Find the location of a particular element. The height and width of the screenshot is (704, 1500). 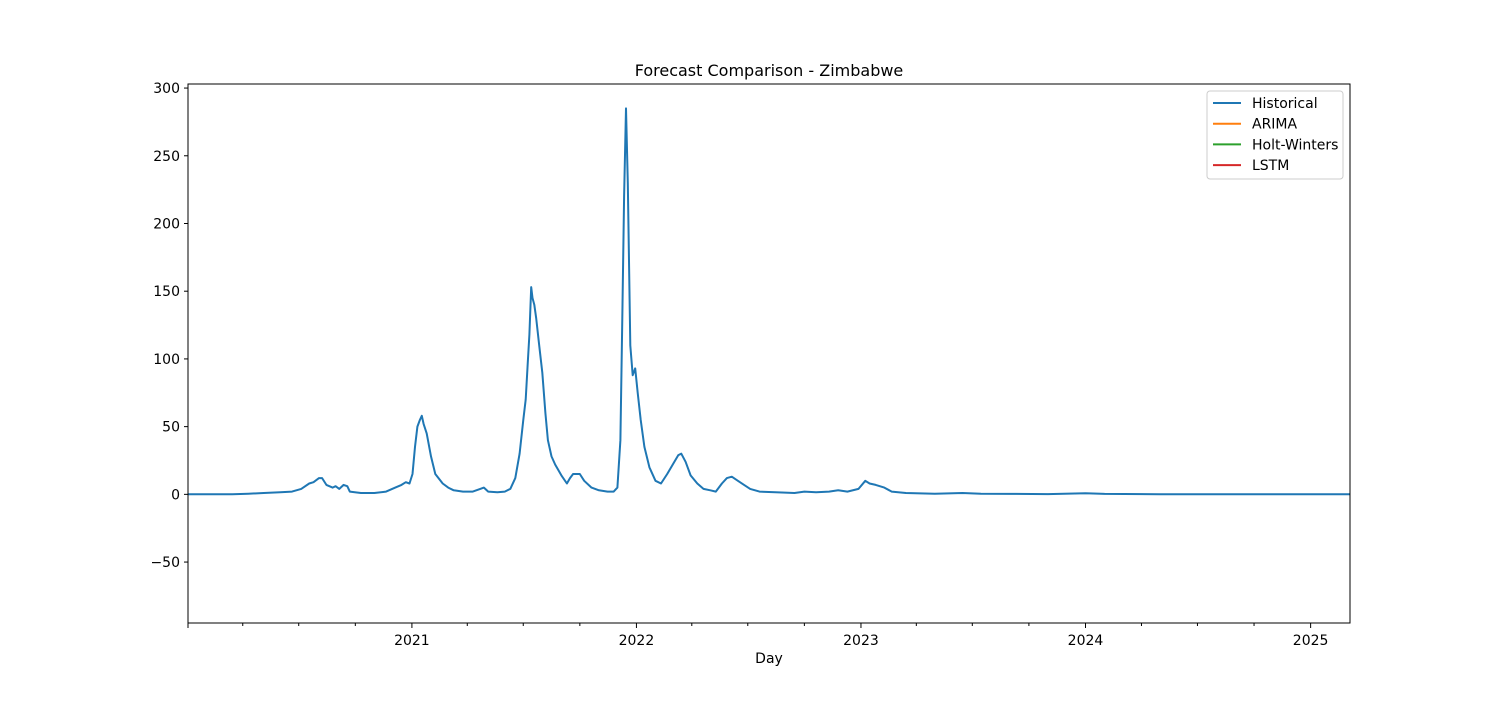

legend: Historical ARIMA Holt-Winters LSTM is located at coordinates (1275, 135).